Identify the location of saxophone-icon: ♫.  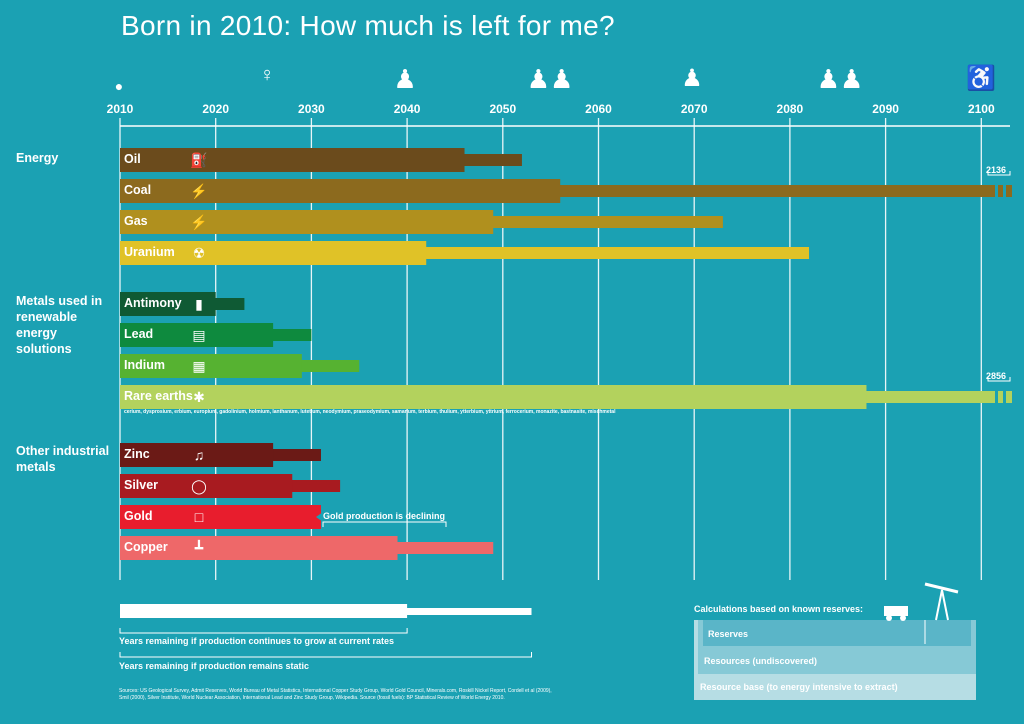
(199, 455).